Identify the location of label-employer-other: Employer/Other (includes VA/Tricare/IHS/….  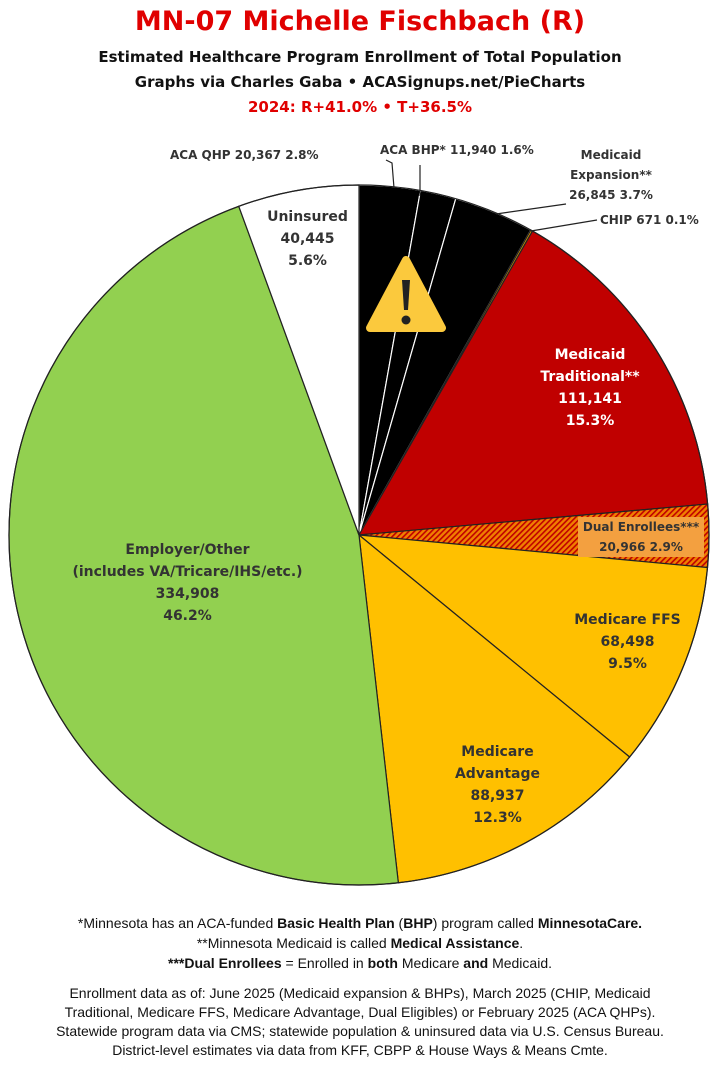
(187, 583).